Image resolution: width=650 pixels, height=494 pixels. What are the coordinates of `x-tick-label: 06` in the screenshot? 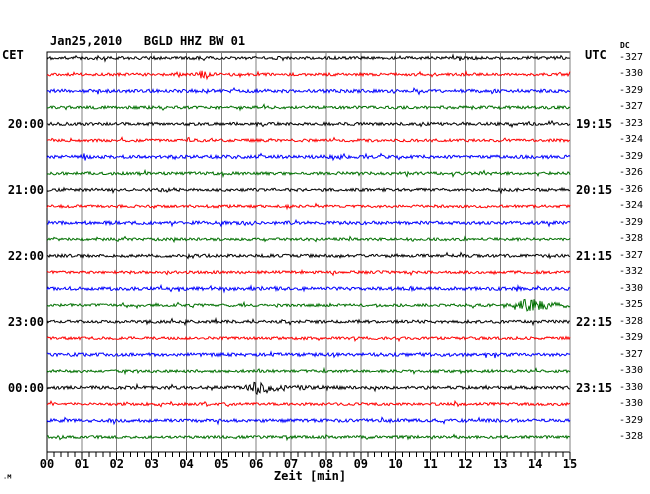 It's located at (256, 464).